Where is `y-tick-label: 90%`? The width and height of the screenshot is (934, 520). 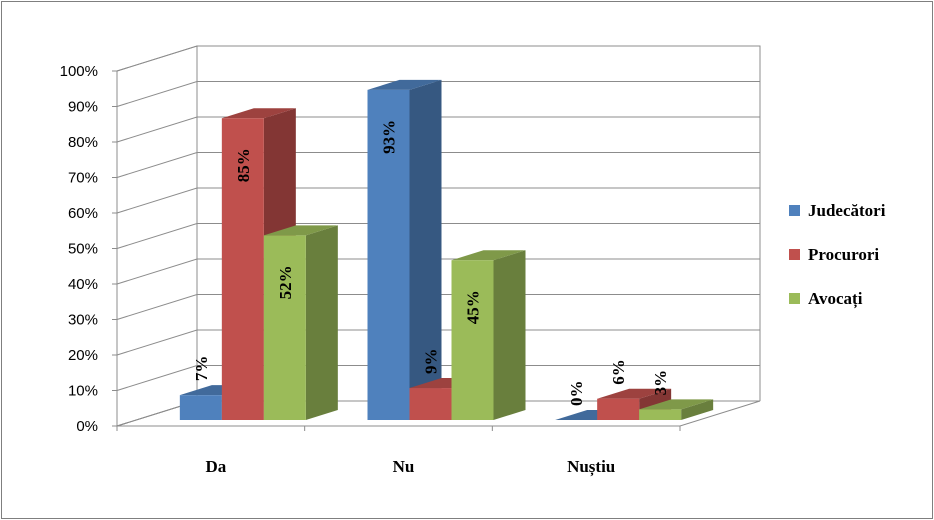 y-tick-label: 90% is located at coordinates (83, 107).